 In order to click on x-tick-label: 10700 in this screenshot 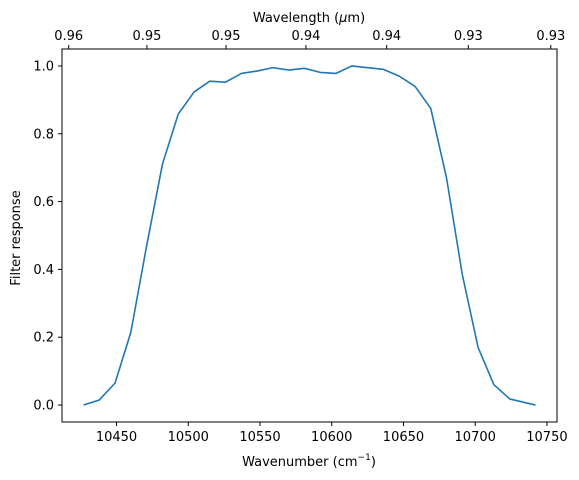, I will do `click(475, 437)`.